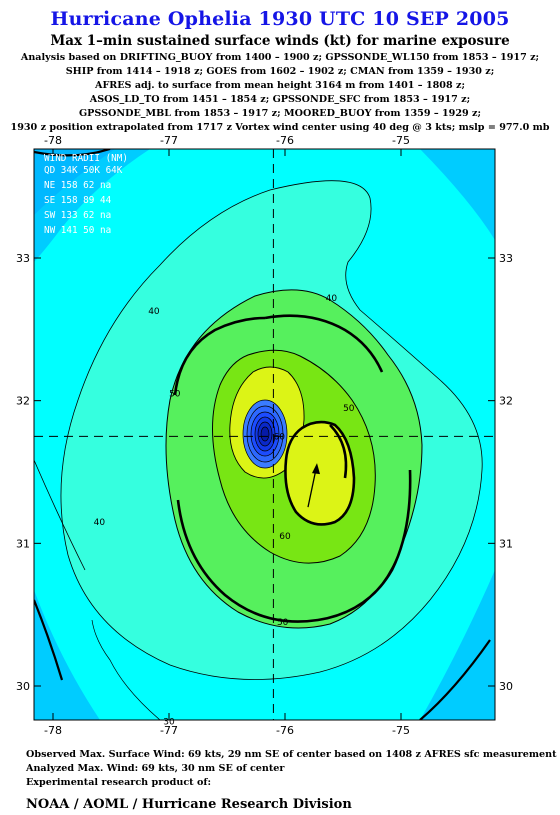 This screenshot has width=560, height=815. What do you see at coordinates (285, 730) in the screenshot?
I see `lon-tick-label-bottom: -76` at bounding box center [285, 730].